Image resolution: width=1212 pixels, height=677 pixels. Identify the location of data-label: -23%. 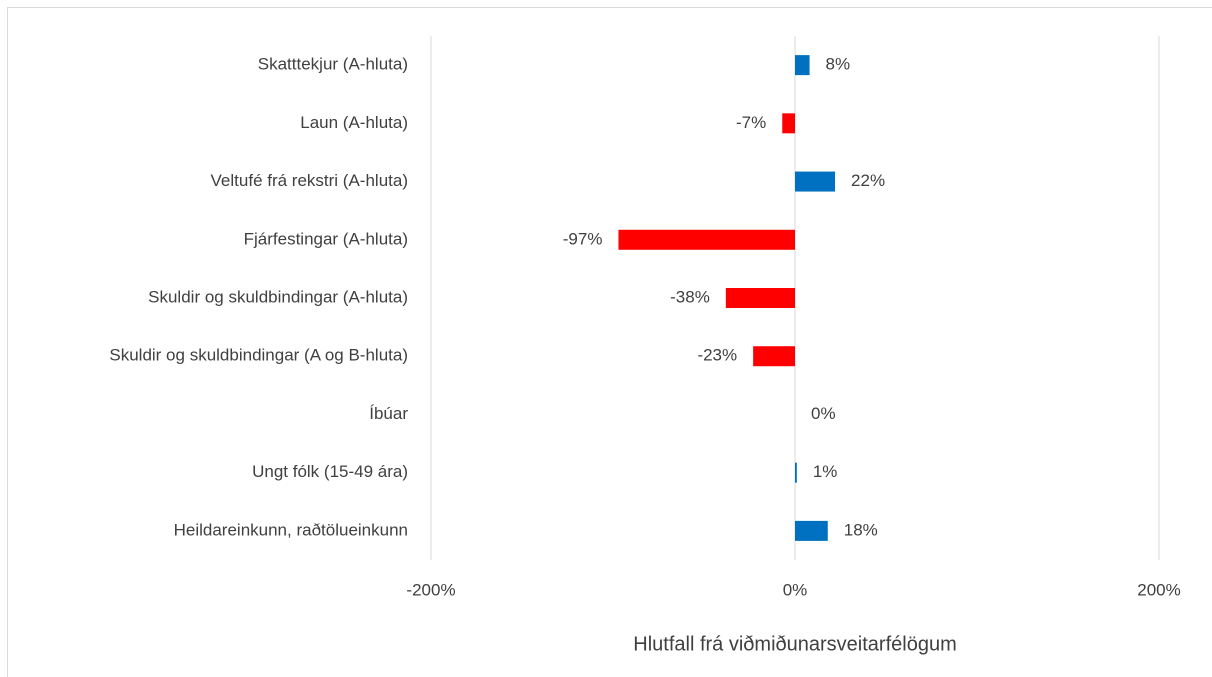
(717, 355).